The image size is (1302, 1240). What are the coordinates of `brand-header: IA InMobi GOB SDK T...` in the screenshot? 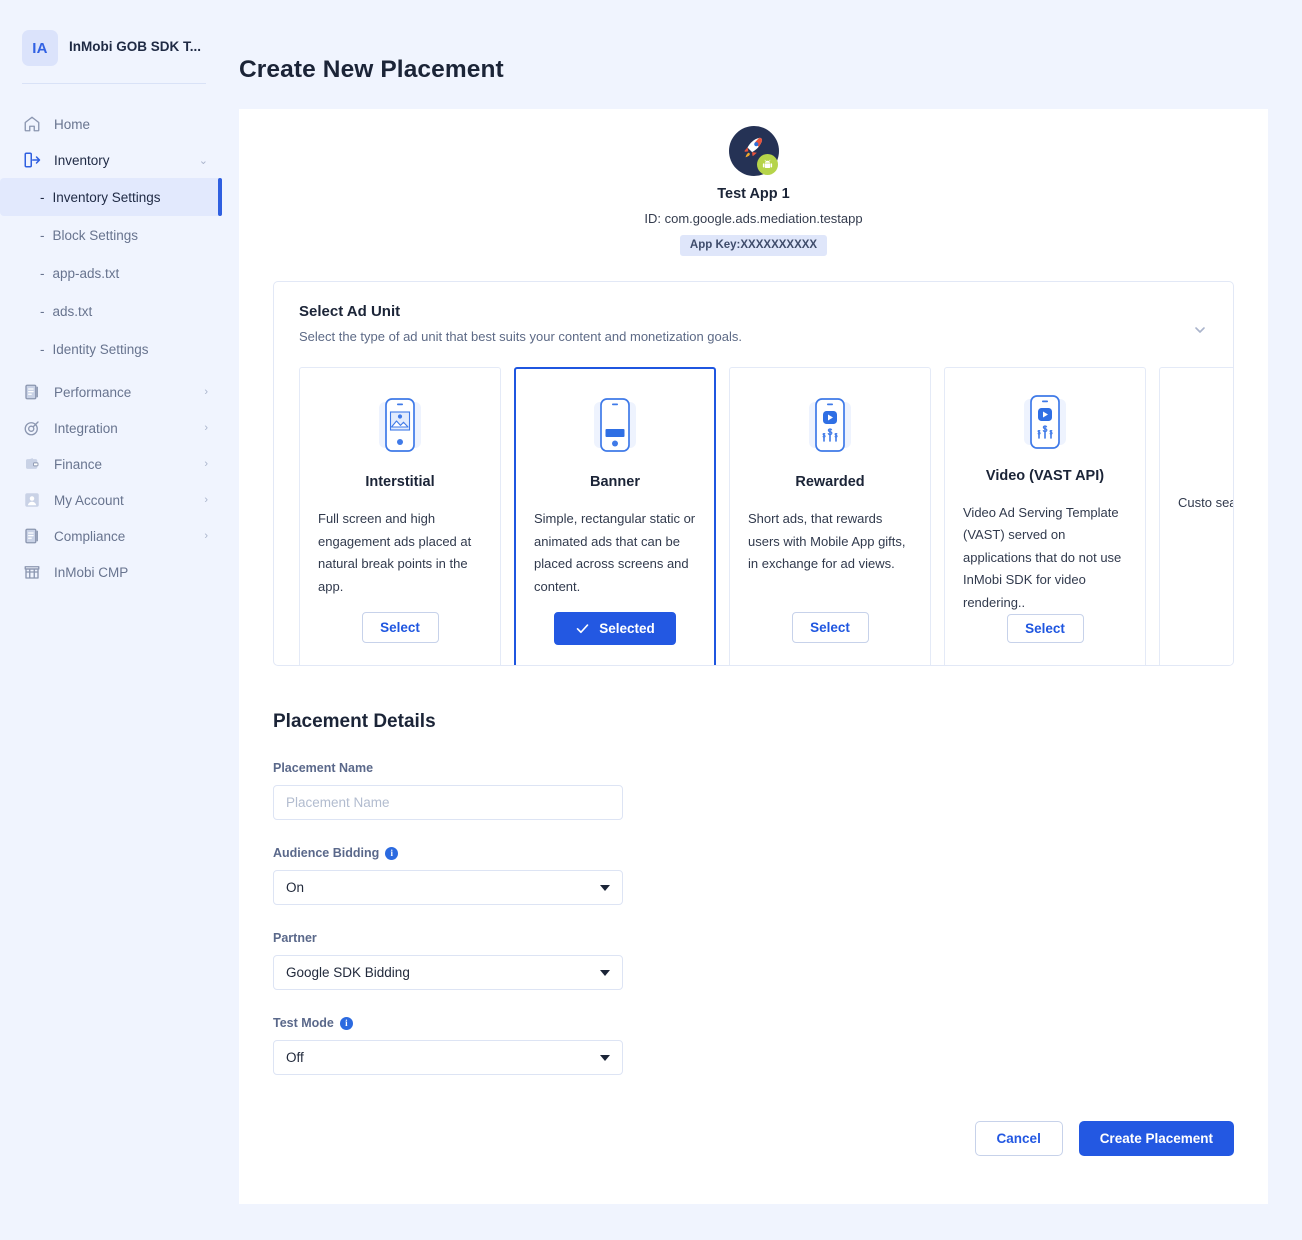 It's located at (111, 37).